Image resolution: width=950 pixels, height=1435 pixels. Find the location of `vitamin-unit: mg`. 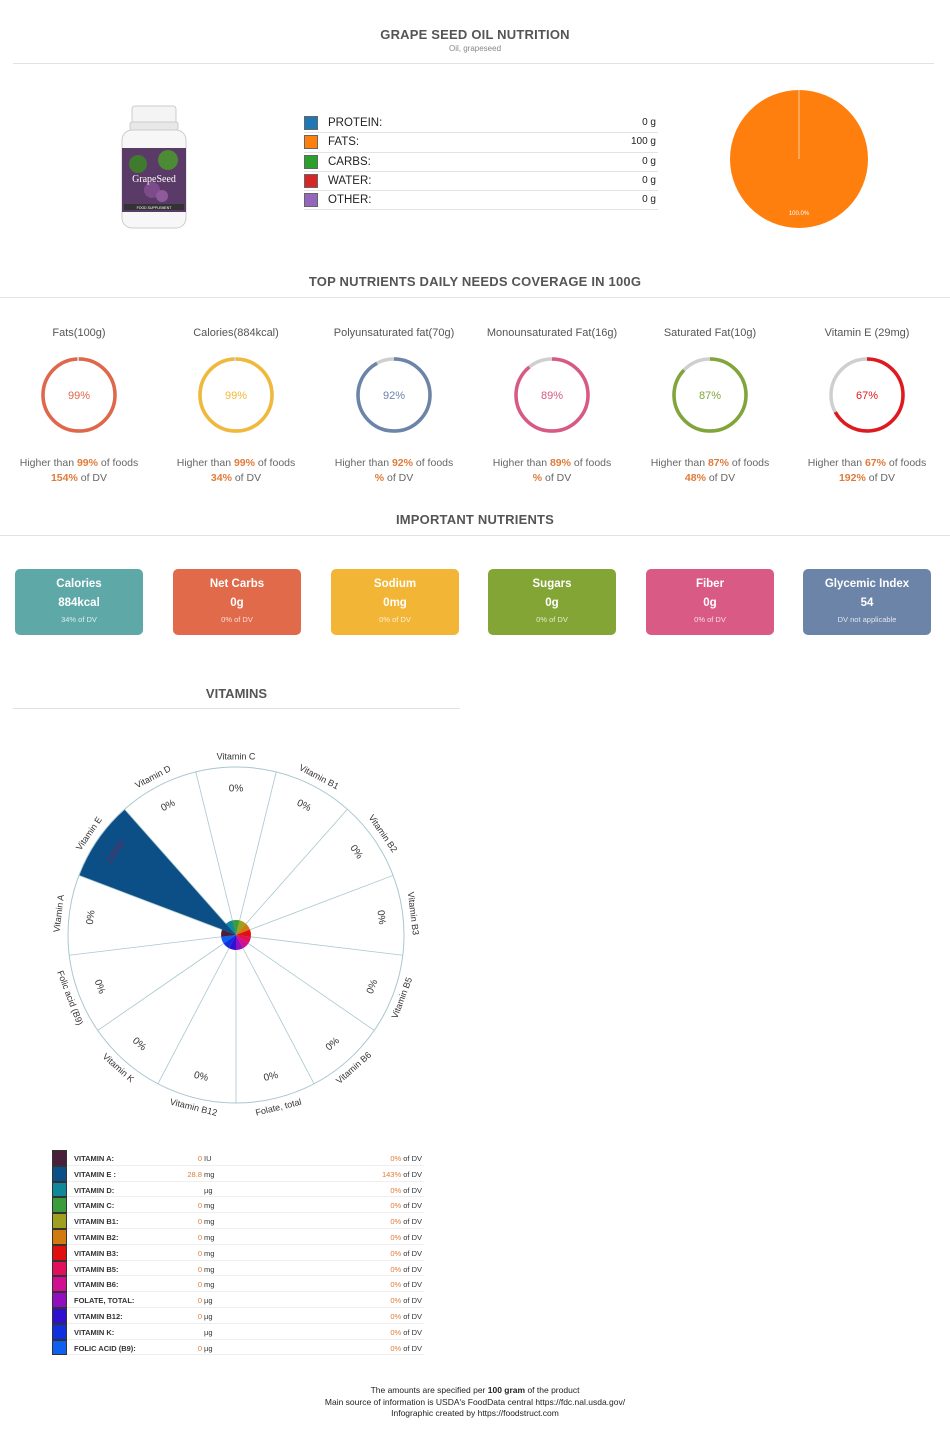

vitamin-unit: mg is located at coordinates (209, 1174).